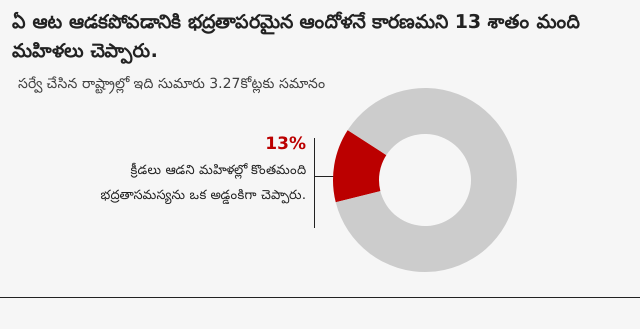 This screenshot has width=640, height=329. I want to click on data-label: 13%, so click(285, 144).